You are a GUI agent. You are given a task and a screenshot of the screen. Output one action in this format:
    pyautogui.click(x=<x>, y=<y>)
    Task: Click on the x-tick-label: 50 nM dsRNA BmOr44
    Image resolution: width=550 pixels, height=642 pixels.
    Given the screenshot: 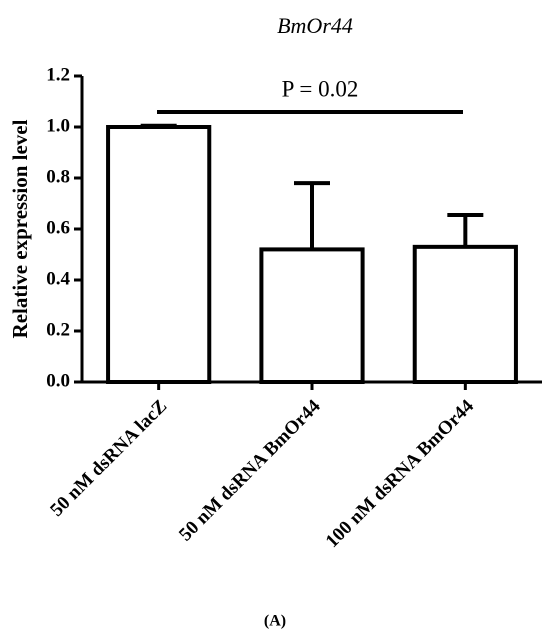 What is the action you would take?
    pyautogui.click(x=250, y=470)
    